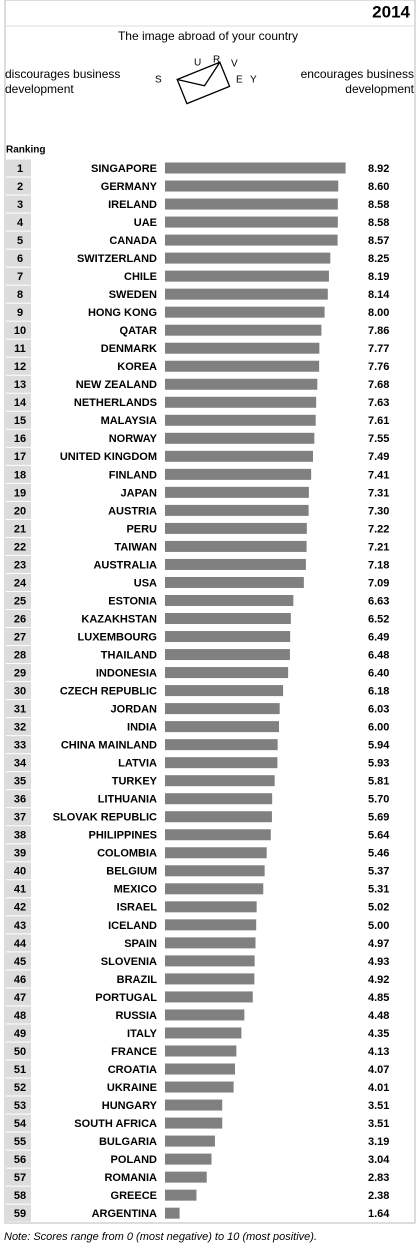 This screenshot has width=420, height=1252. Describe the element at coordinates (129, 187) in the screenshot. I see `country-label: GERMANY` at that location.